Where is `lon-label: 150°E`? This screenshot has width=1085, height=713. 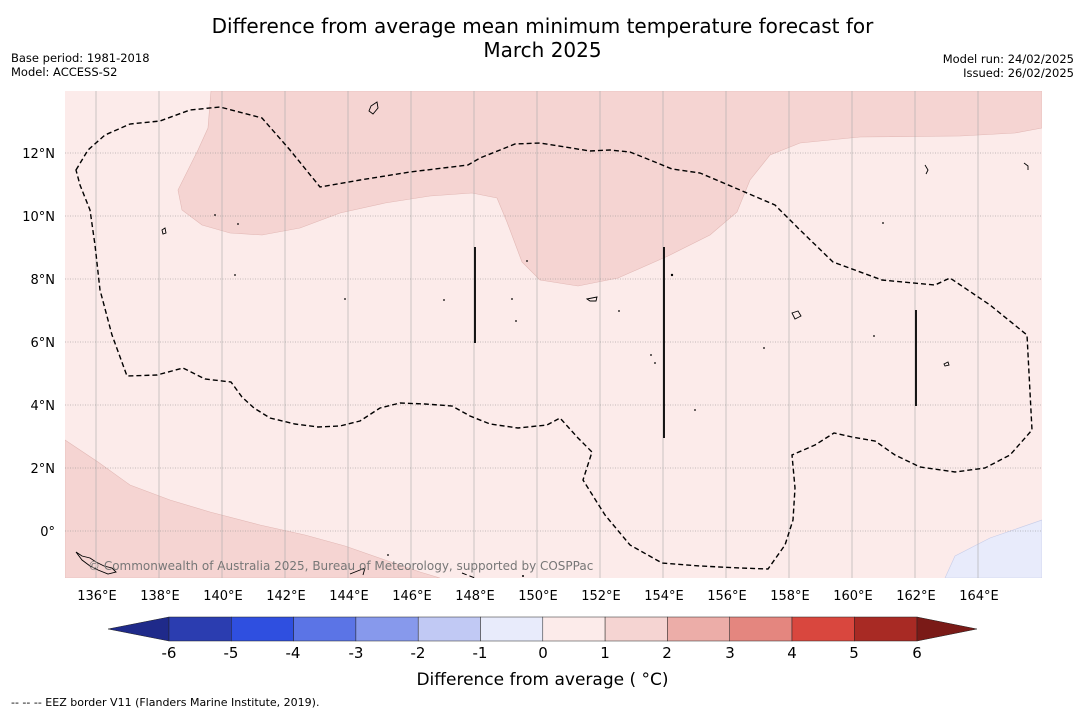
lon-label: 150°E is located at coordinates (538, 596).